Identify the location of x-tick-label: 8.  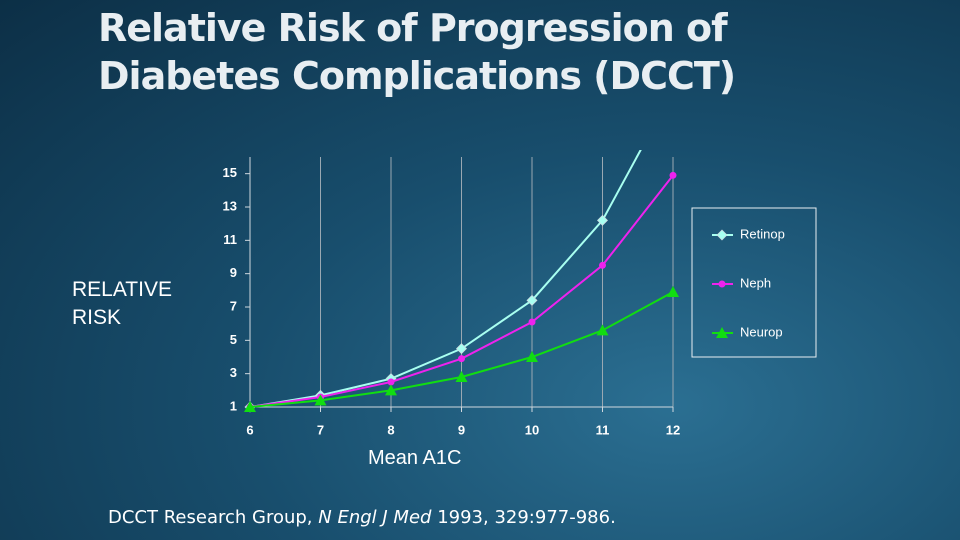
(390, 429).